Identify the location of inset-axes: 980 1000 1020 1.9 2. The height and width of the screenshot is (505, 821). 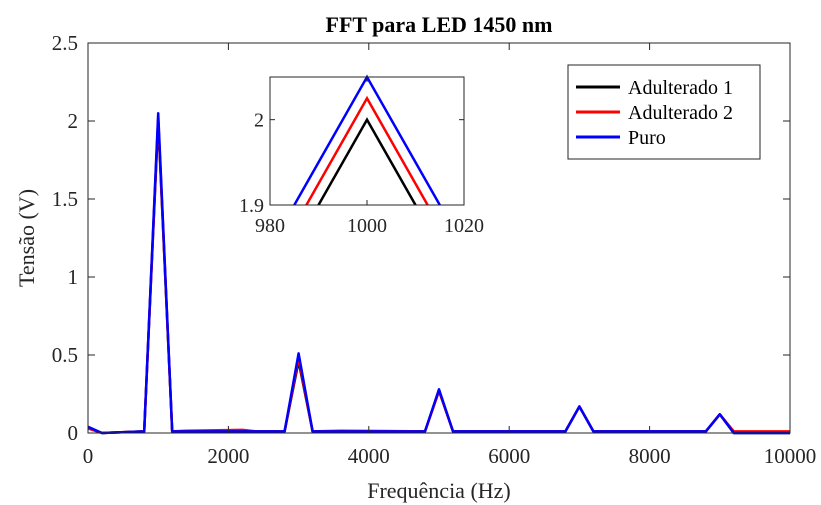
(361, 156).